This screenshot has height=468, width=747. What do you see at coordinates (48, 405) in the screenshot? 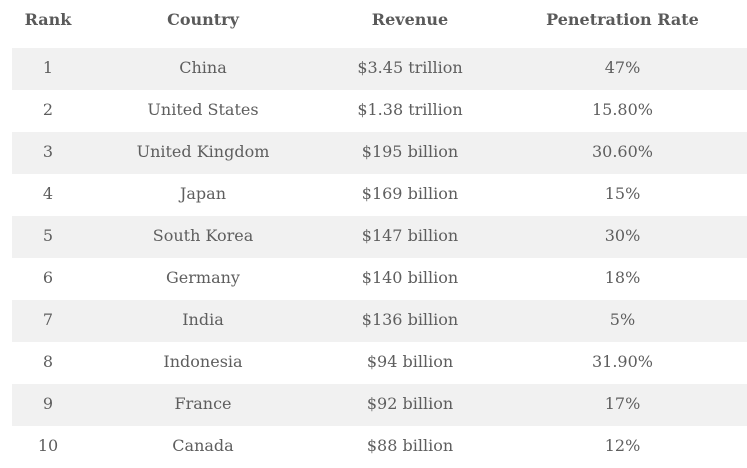
I see `cell-rank: 9` at bounding box center [48, 405].